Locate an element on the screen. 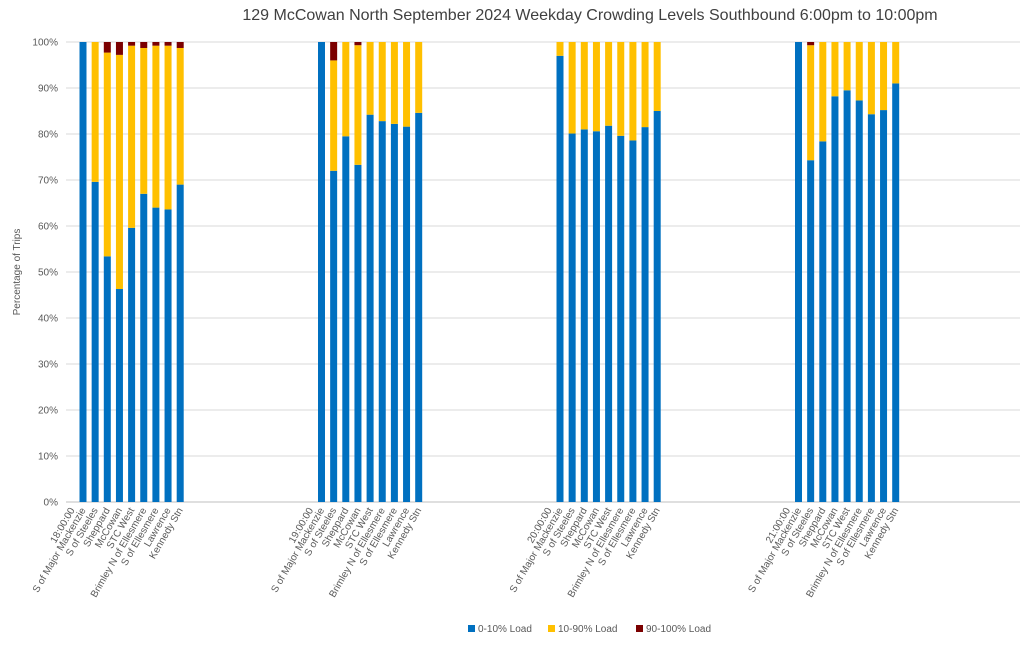  y-tick-label: 60% is located at coordinates (48, 227).